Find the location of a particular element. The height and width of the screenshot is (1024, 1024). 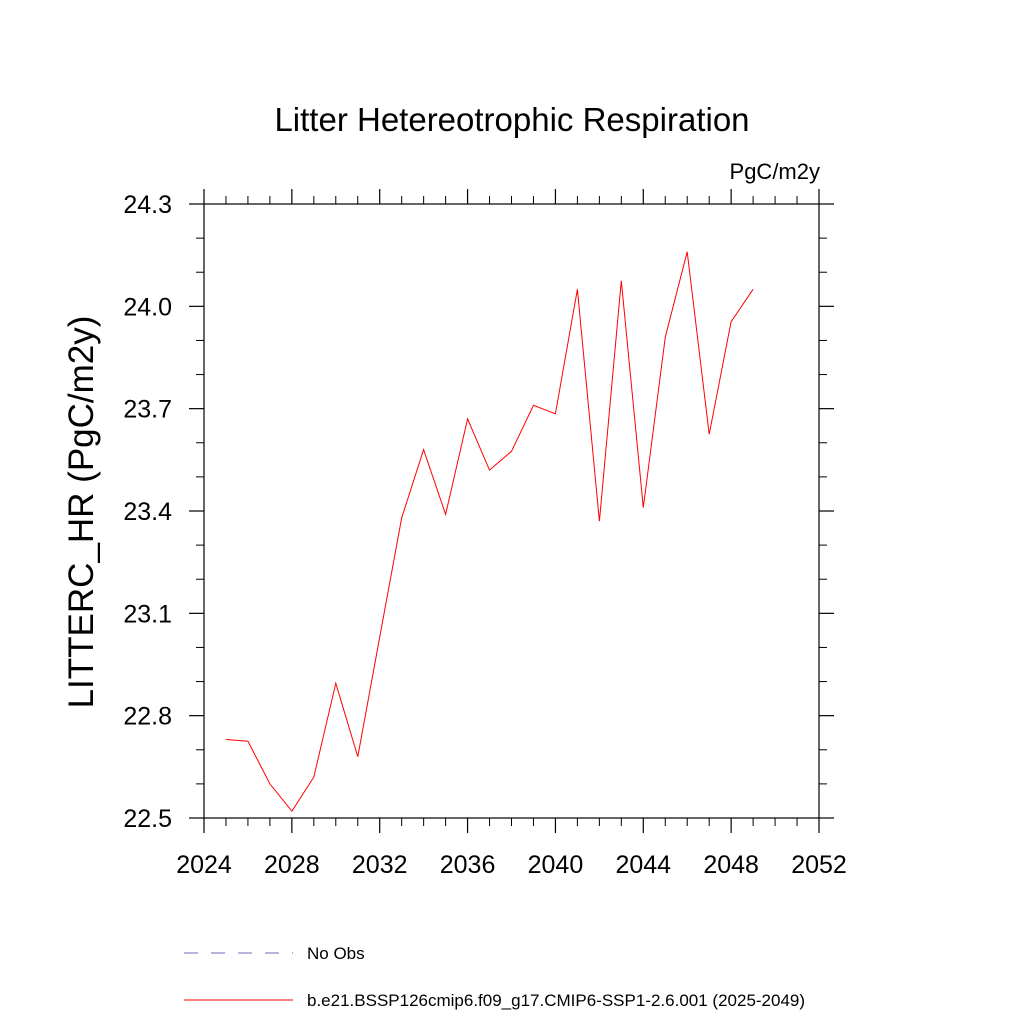

y-tick-label: 22.8 is located at coordinates (147, 717).